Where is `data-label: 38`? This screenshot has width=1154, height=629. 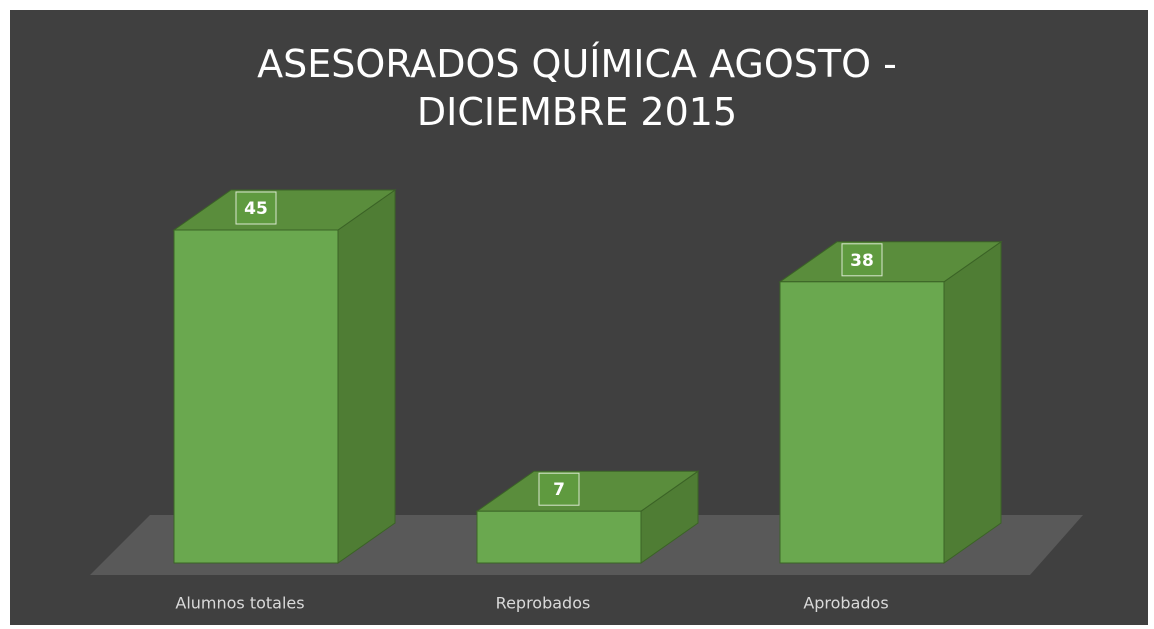 data-label: 38 is located at coordinates (862, 261).